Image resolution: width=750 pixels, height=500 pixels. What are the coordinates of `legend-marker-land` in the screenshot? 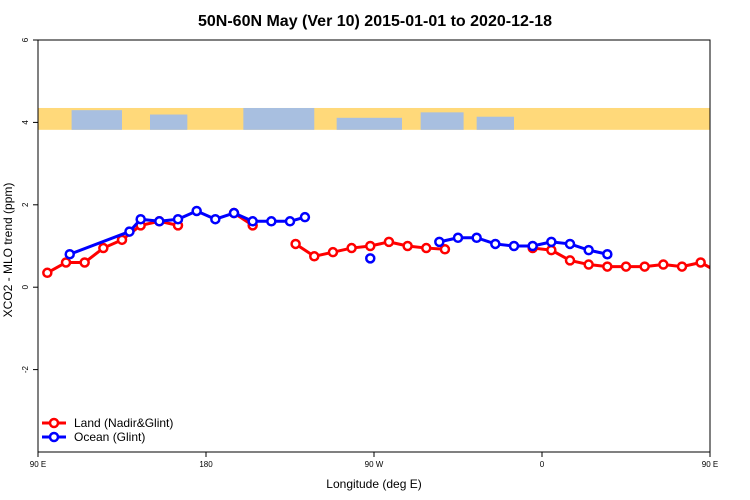 It's located at (54, 423).